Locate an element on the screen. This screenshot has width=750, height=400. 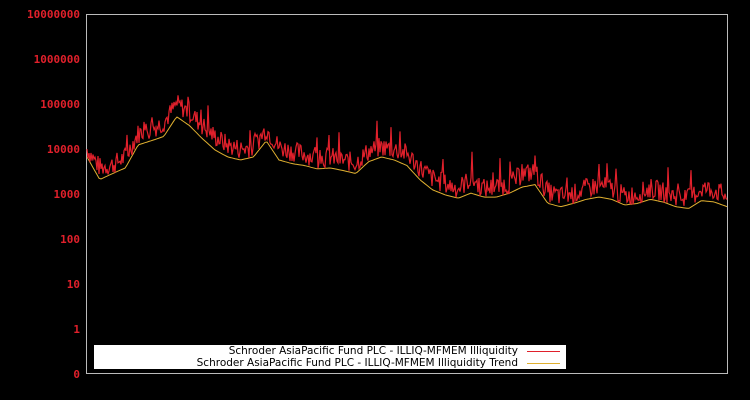
y-tick-label: 10000000 is located at coordinates (53, 14).